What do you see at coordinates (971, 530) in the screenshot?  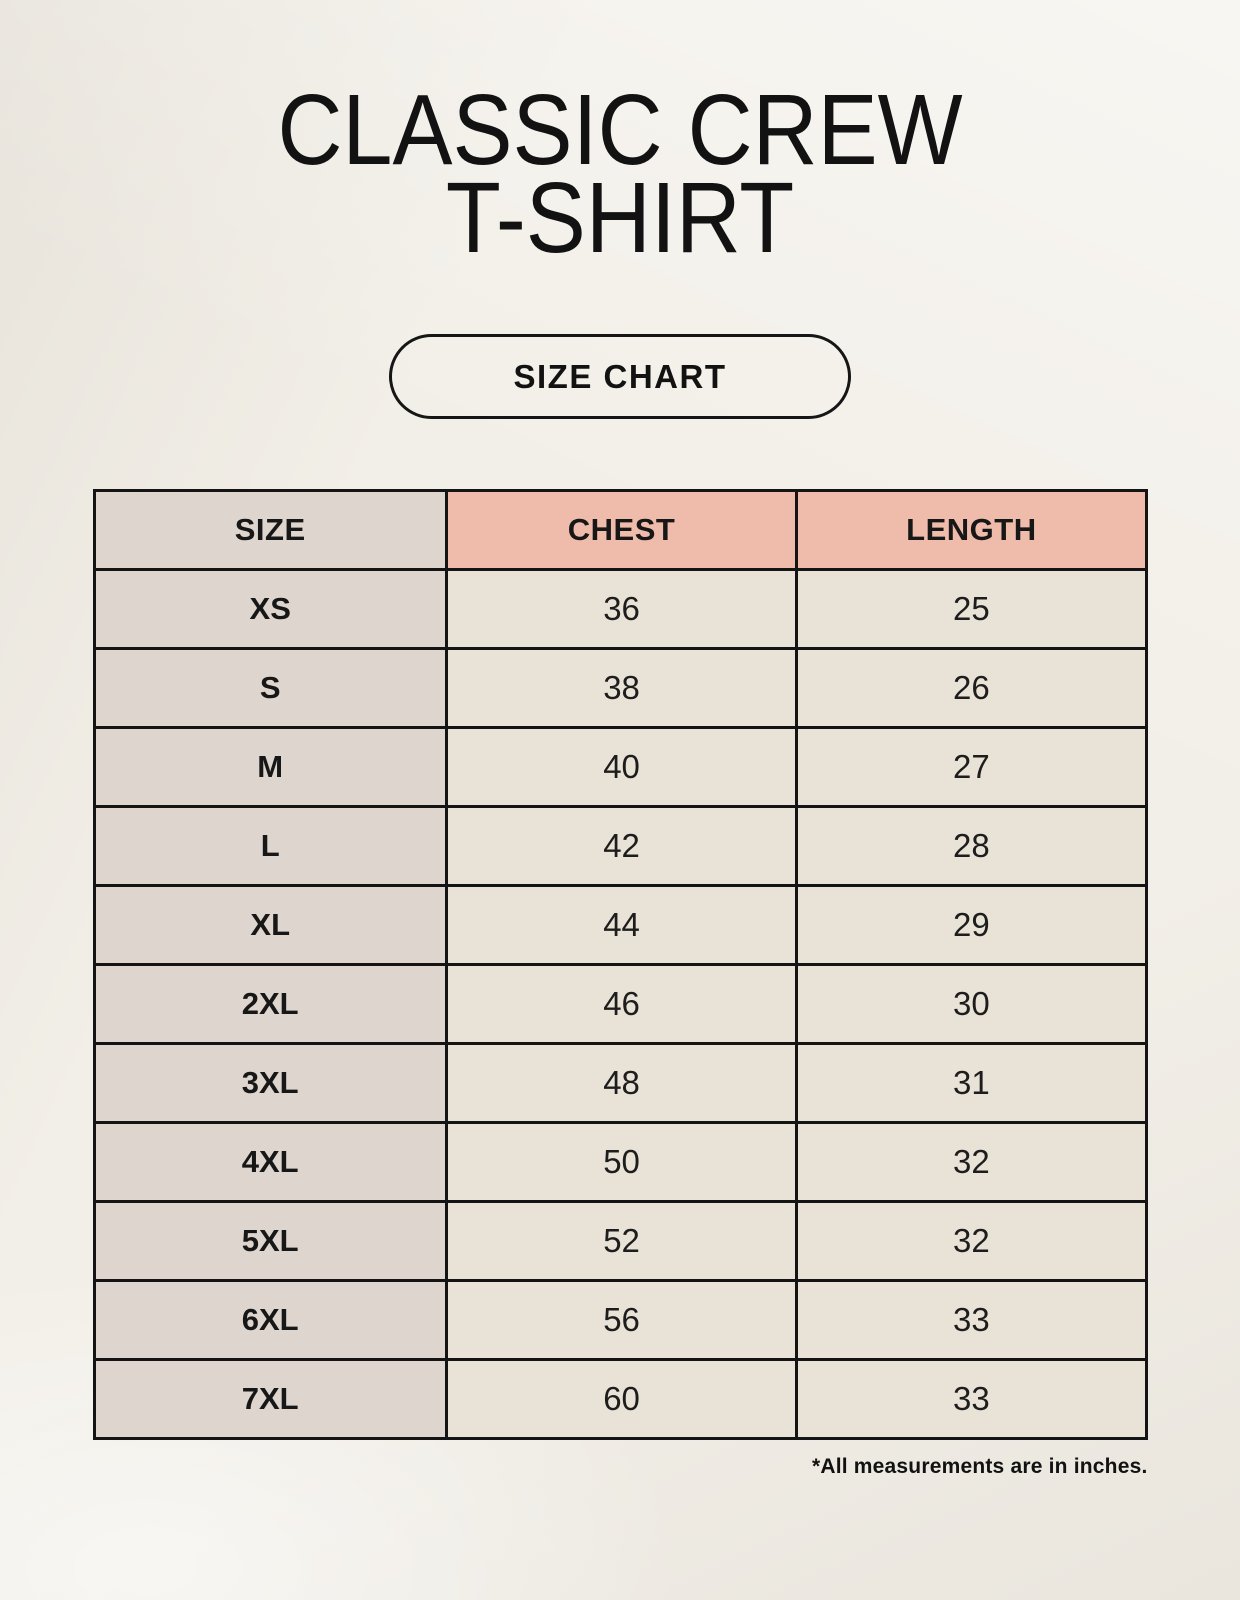 I see `length-column-header: LENGTH` at bounding box center [971, 530].